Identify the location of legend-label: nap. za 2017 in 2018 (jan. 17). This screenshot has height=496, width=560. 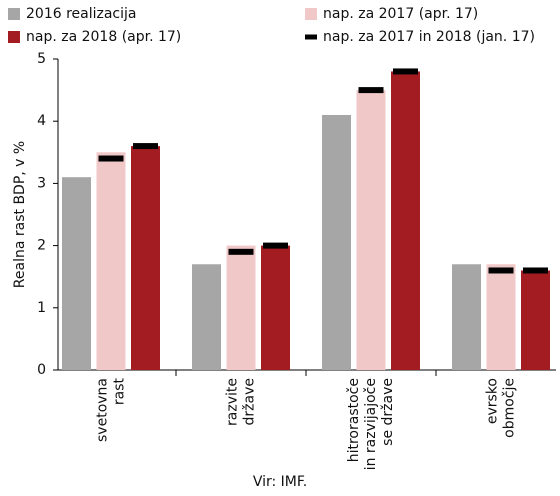
(429, 37).